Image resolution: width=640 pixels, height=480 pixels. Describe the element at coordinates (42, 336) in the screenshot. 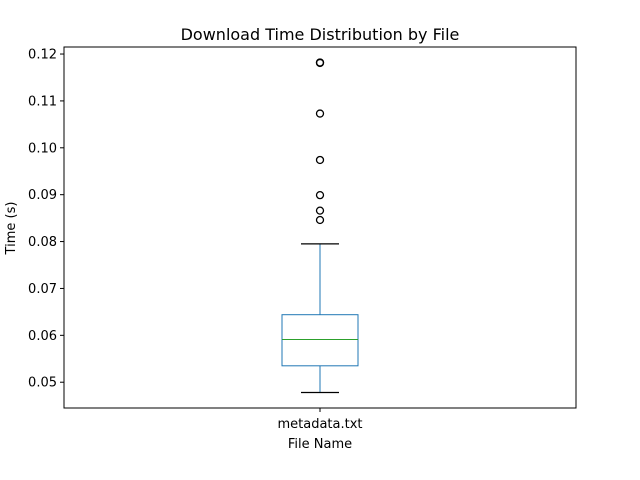

I see `y-tick-label: 0.06` at that location.